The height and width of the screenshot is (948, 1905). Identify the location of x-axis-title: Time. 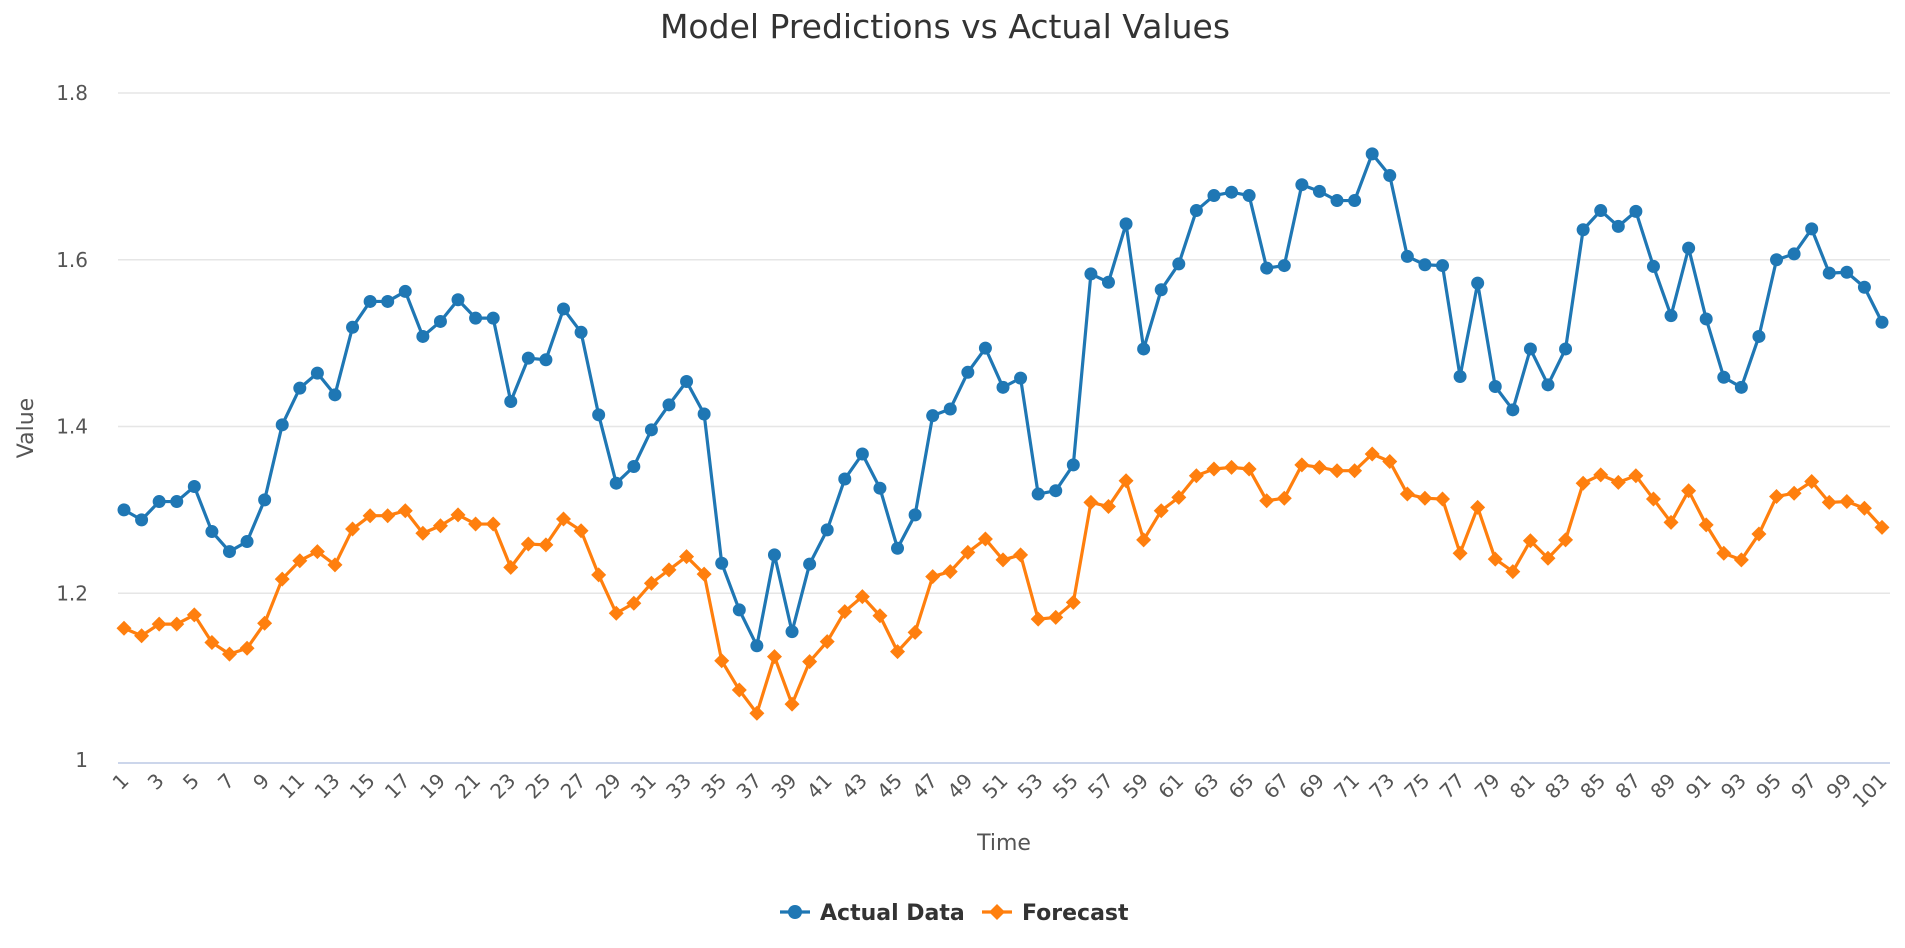
(1003, 843).